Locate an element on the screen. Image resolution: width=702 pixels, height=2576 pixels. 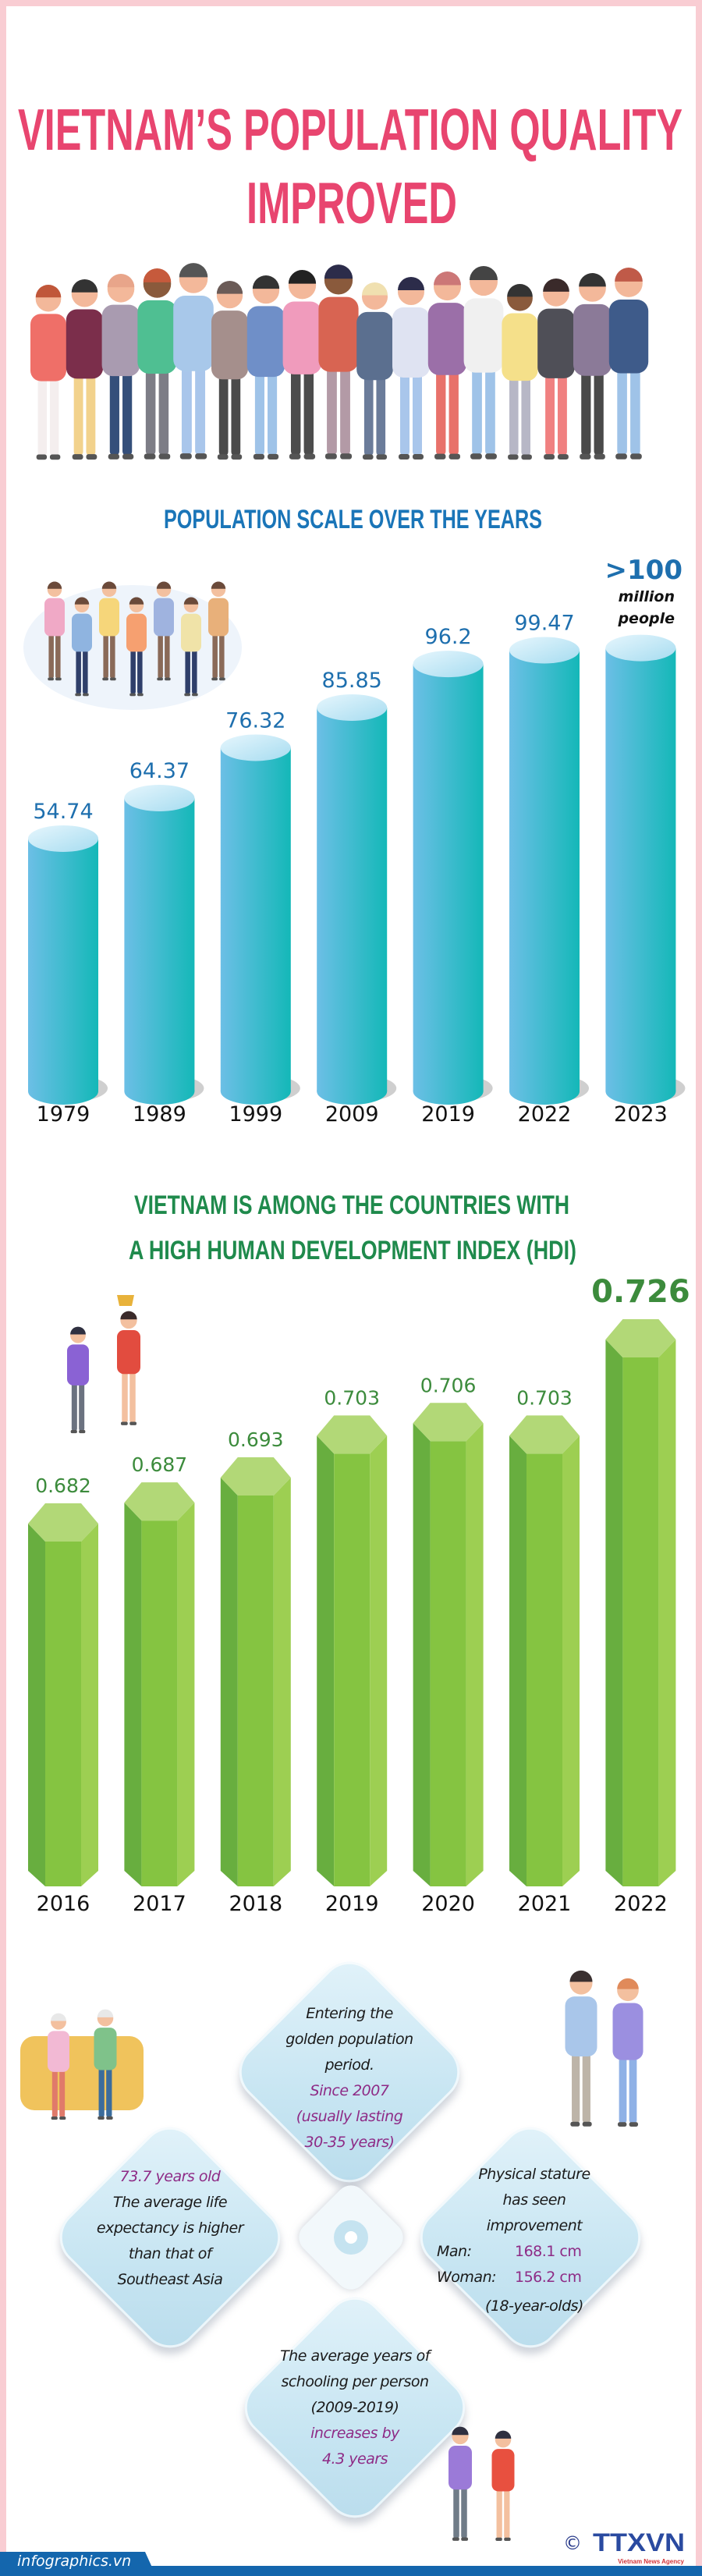
bar-2022 is located at coordinates (640, 1602).